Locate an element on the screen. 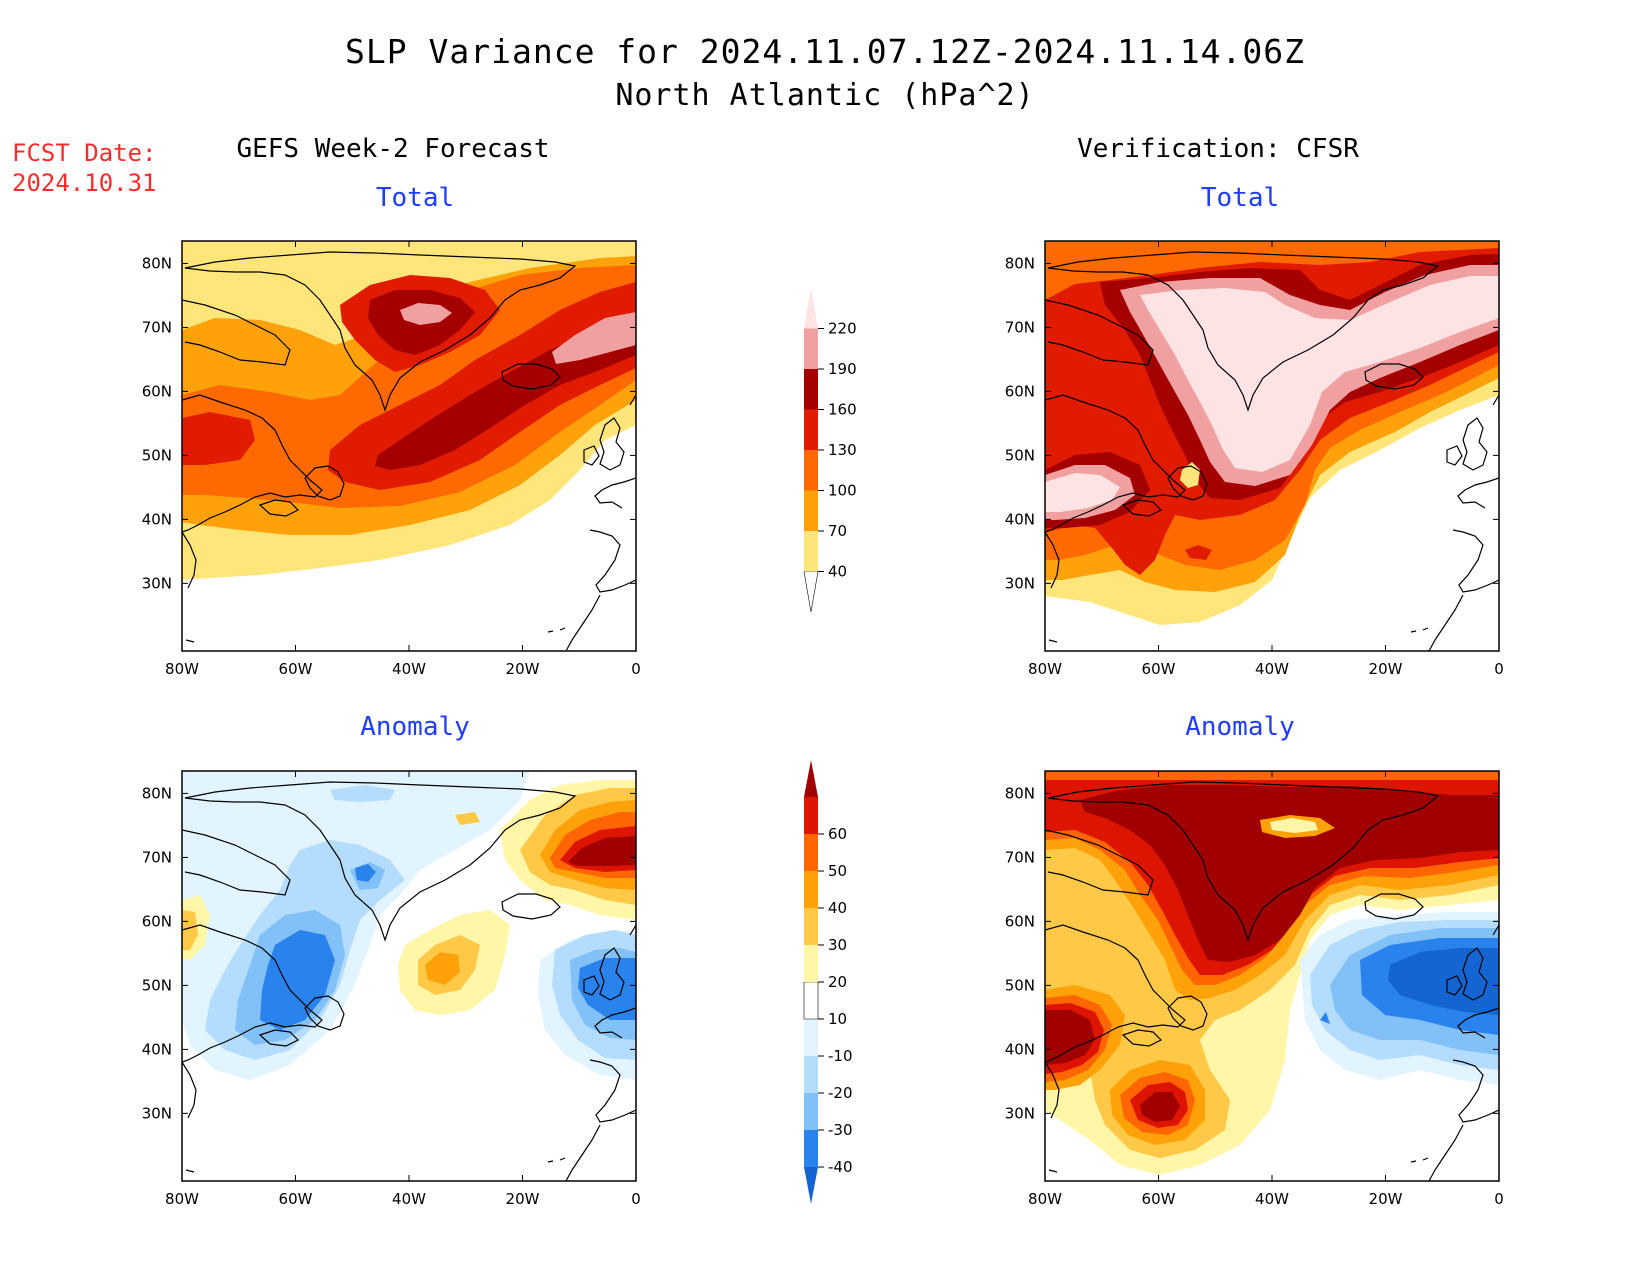 The width and height of the screenshot is (1650, 1275). colorbar-label: 70 is located at coordinates (837, 531).